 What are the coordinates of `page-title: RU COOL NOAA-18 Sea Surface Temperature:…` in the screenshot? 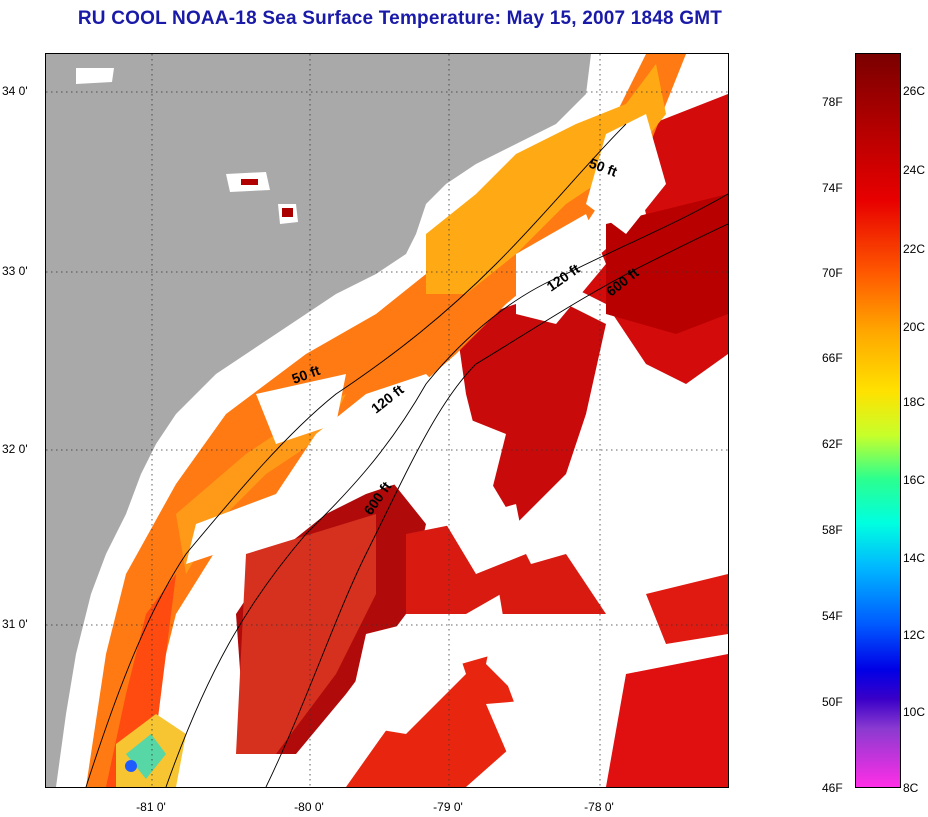 It's located at (400, 18).